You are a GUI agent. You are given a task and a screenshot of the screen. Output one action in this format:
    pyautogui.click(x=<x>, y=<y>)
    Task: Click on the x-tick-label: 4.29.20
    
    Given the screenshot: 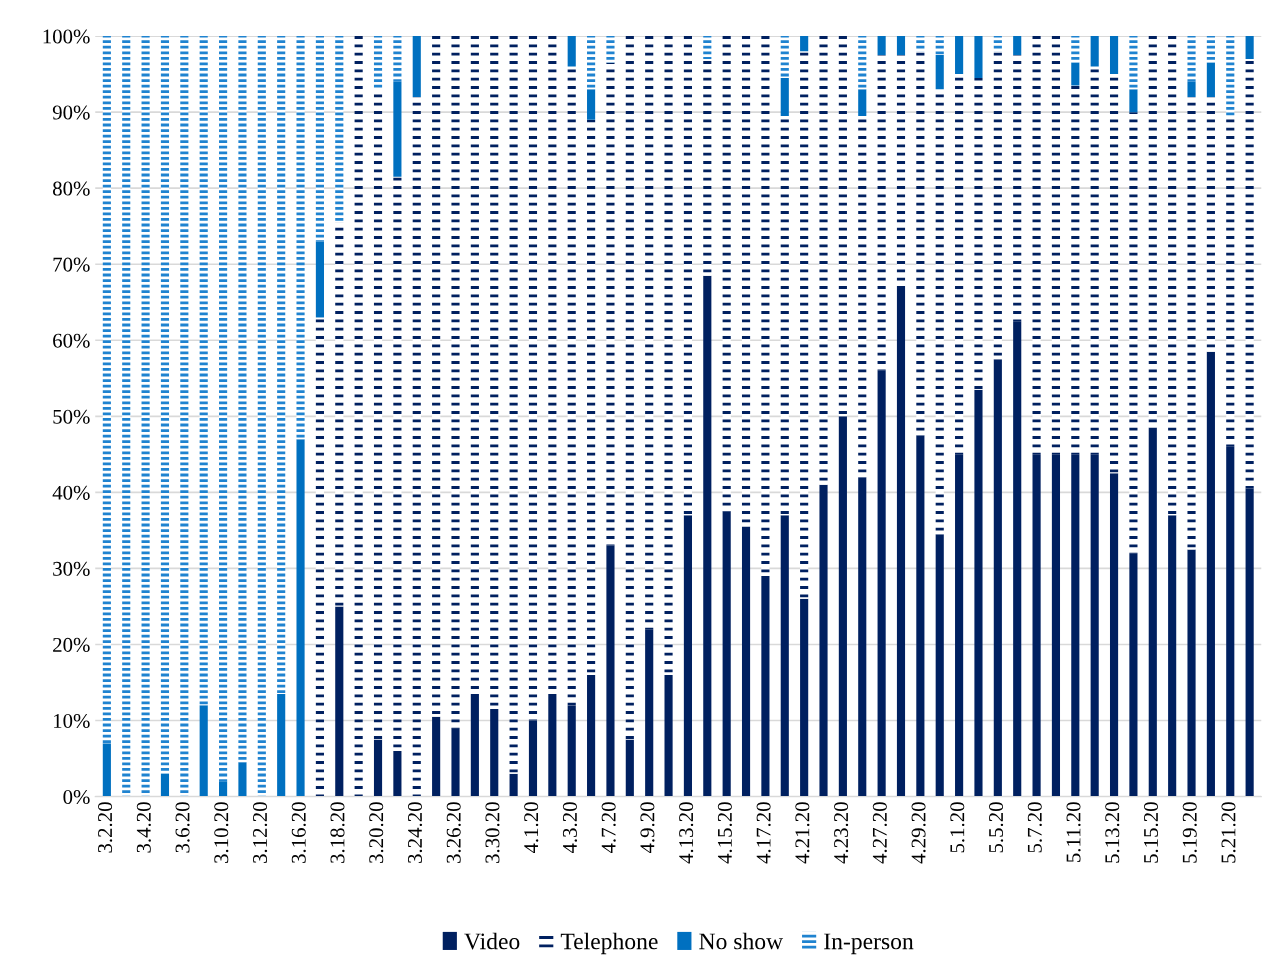 What is the action you would take?
    pyautogui.click(x=918, y=833)
    